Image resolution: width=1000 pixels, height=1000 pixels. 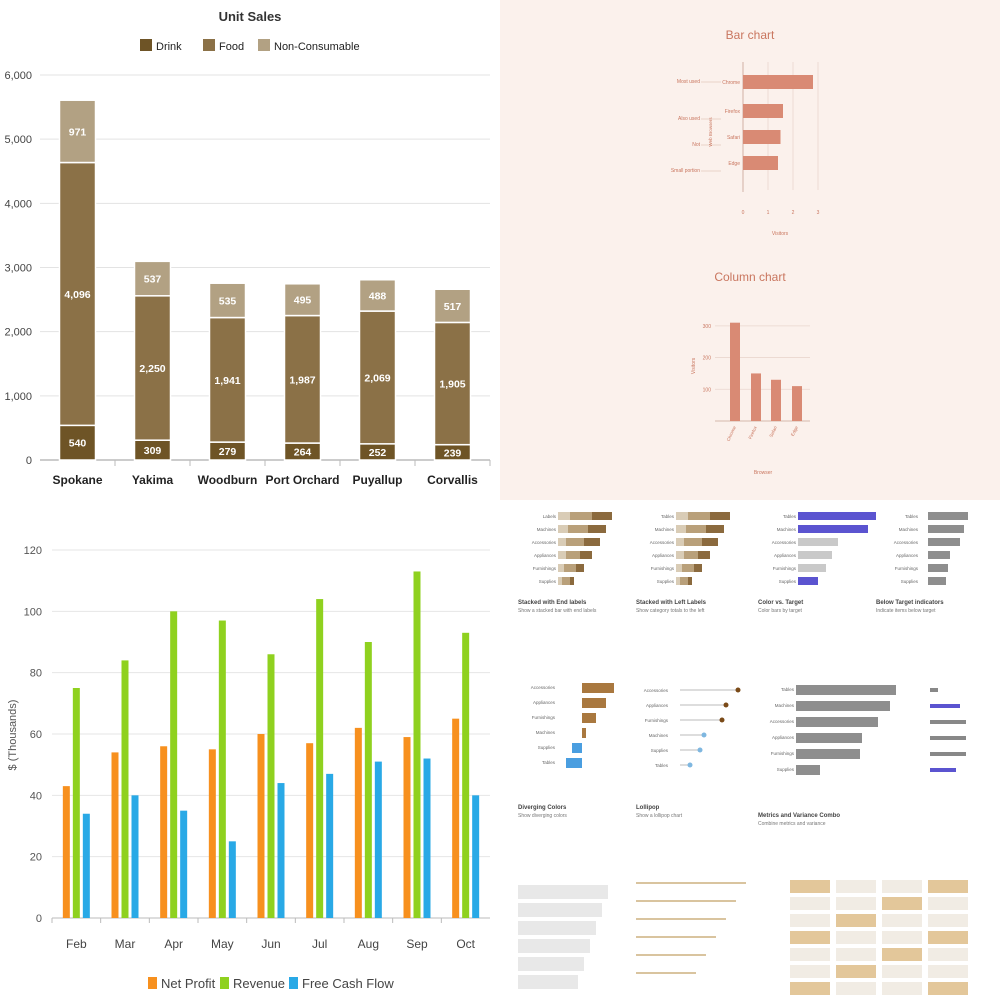 What do you see at coordinates (228, 452) in the screenshot?
I see `data-label: 279` at bounding box center [228, 452].